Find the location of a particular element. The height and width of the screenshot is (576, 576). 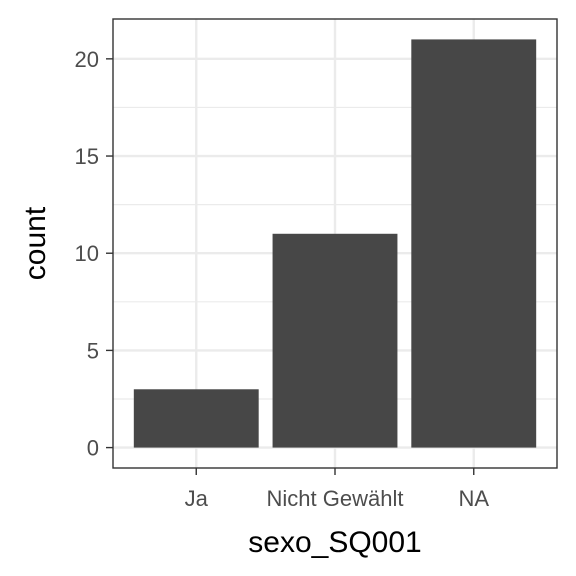

y-tick-label: 20 is located at coordinates (87, 59).